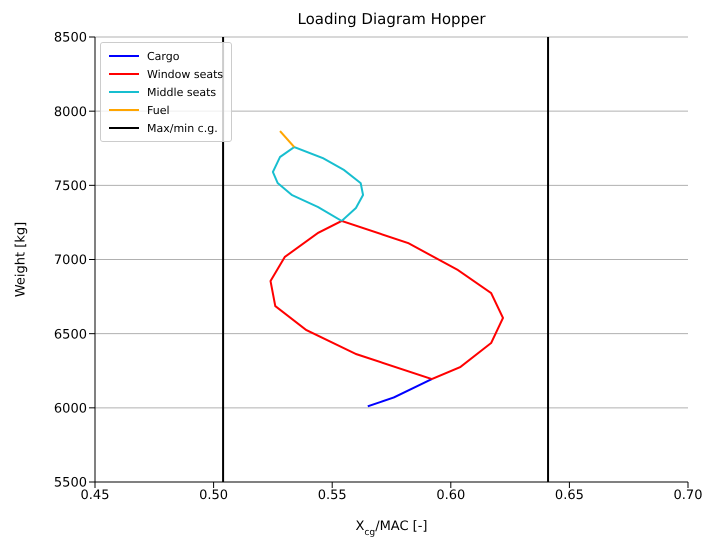 This screenshot has height=537, width=708. I want to click on legend-label: Middle seats, so click(181, 92).